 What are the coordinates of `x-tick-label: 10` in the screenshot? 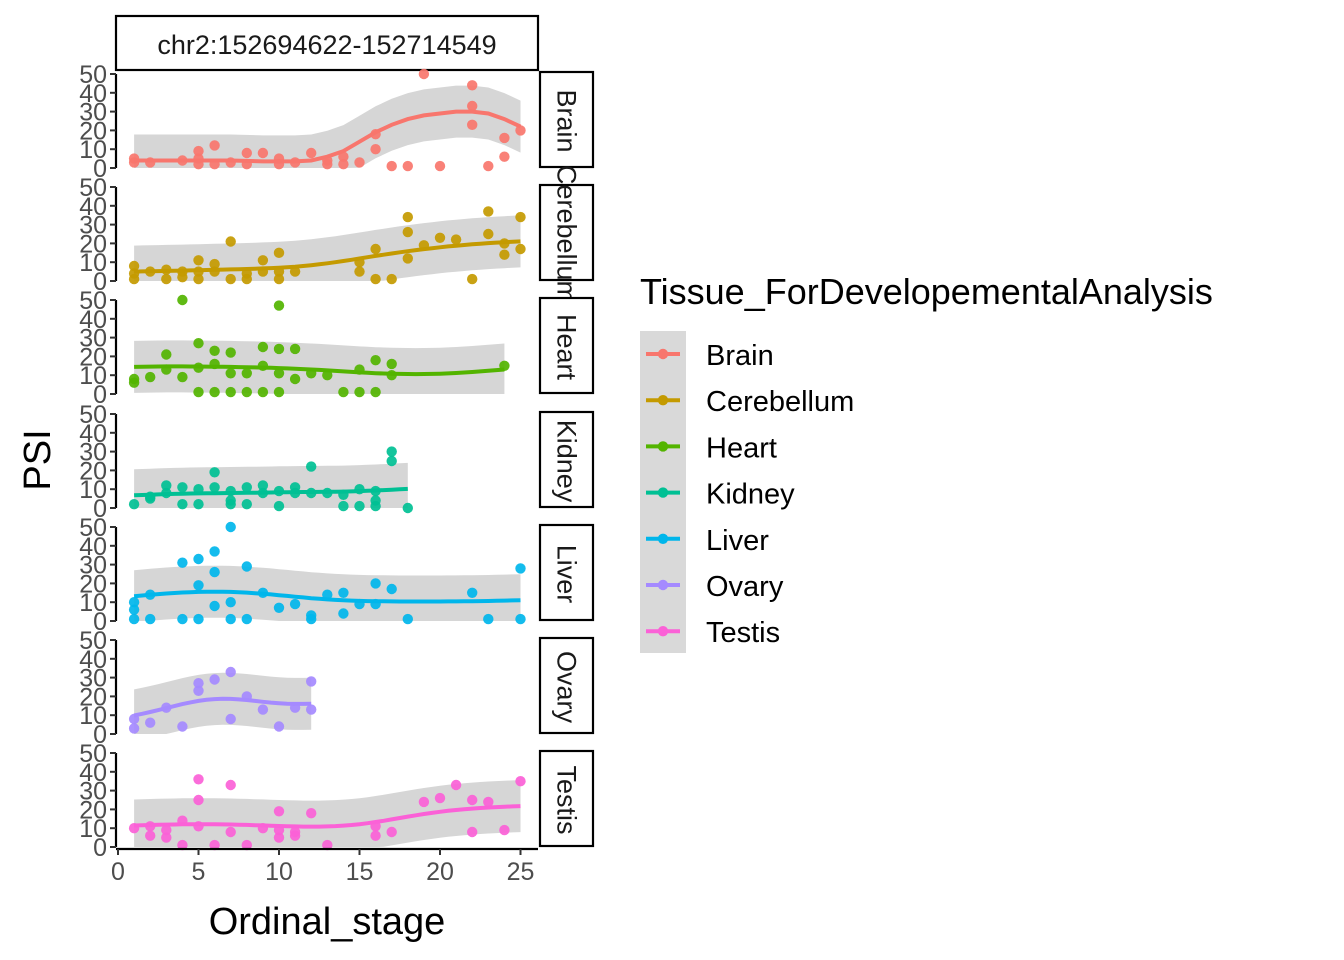 It's located at (279, 872).